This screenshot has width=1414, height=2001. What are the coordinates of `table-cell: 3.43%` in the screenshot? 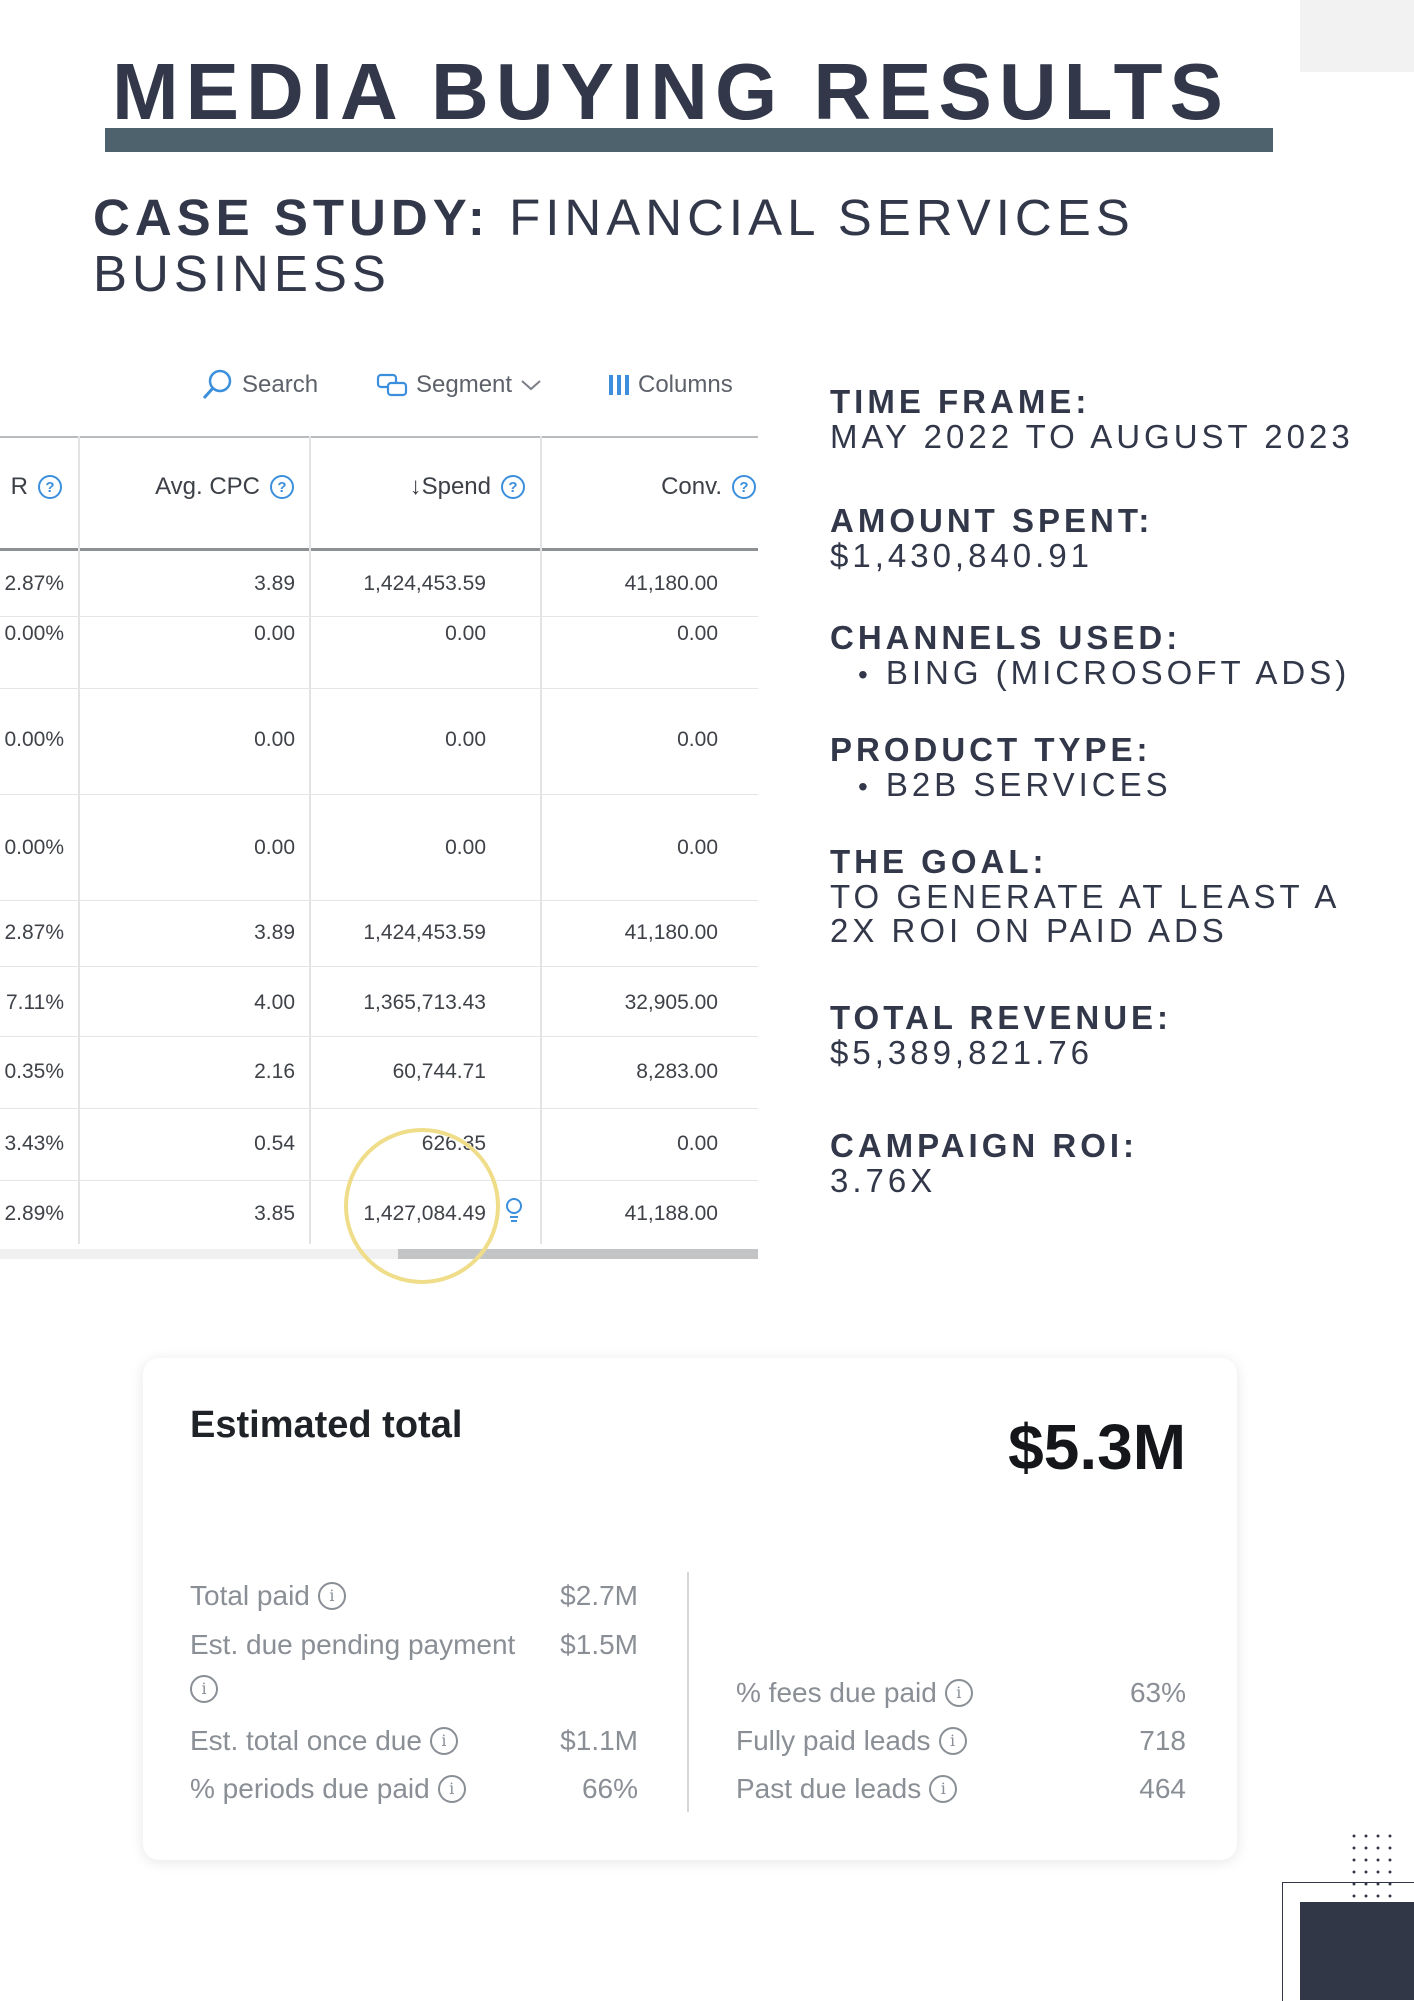 It's located at (34, 1143).